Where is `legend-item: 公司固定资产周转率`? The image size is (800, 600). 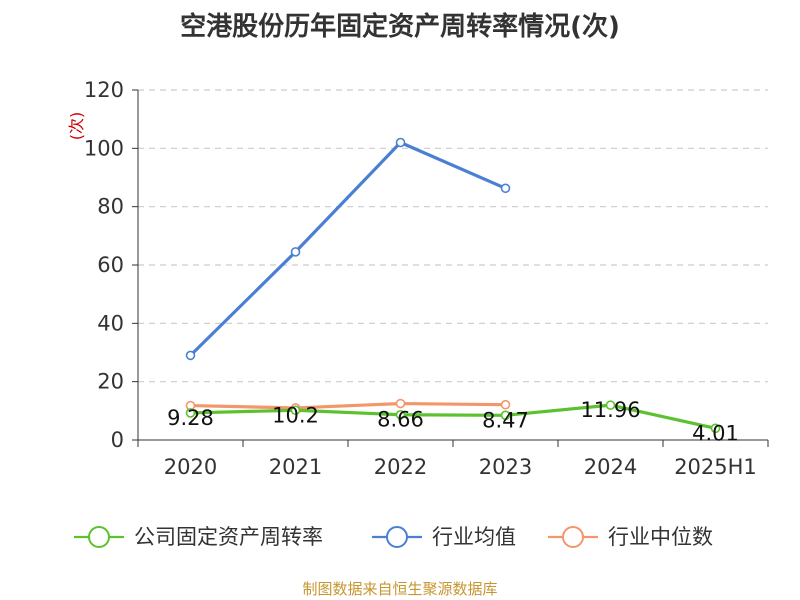
legend-item: 公司固定资产周转率 is located at coordinates (198, 537).